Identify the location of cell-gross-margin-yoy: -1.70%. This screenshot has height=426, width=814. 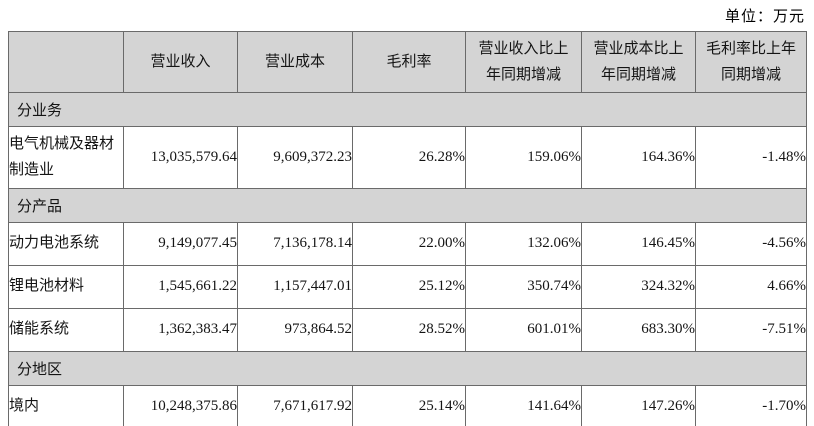
(751, 405).